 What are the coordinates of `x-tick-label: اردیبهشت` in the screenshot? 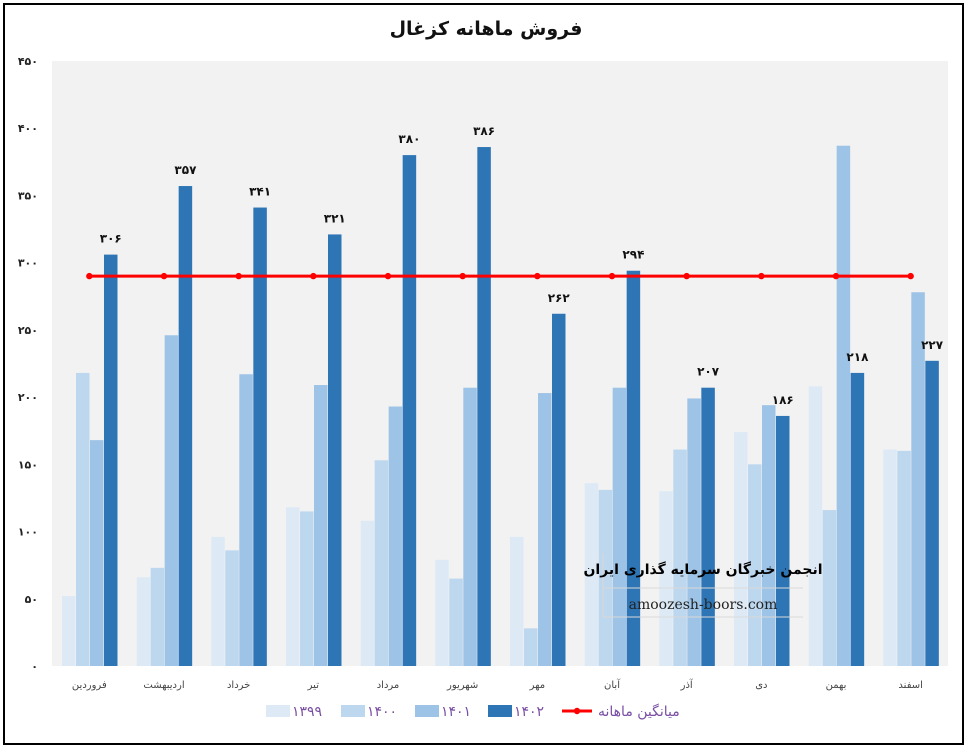 It's located at (163, 685).